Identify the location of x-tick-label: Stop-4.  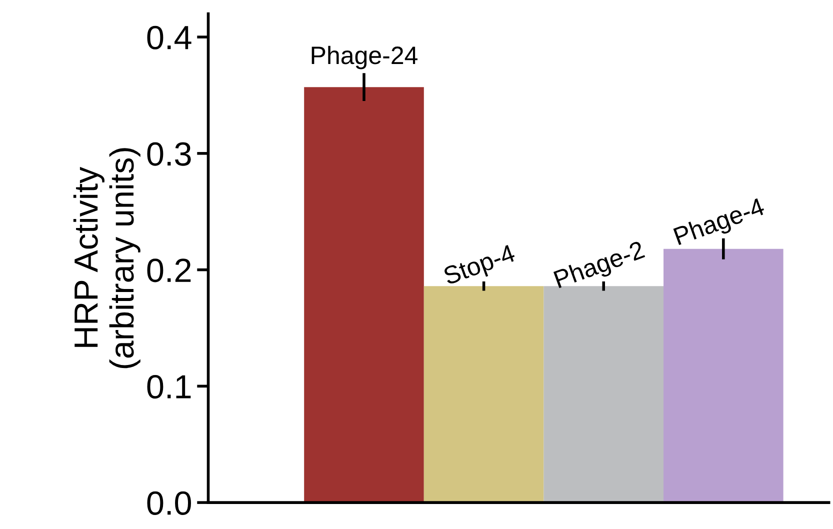
(480, 267).